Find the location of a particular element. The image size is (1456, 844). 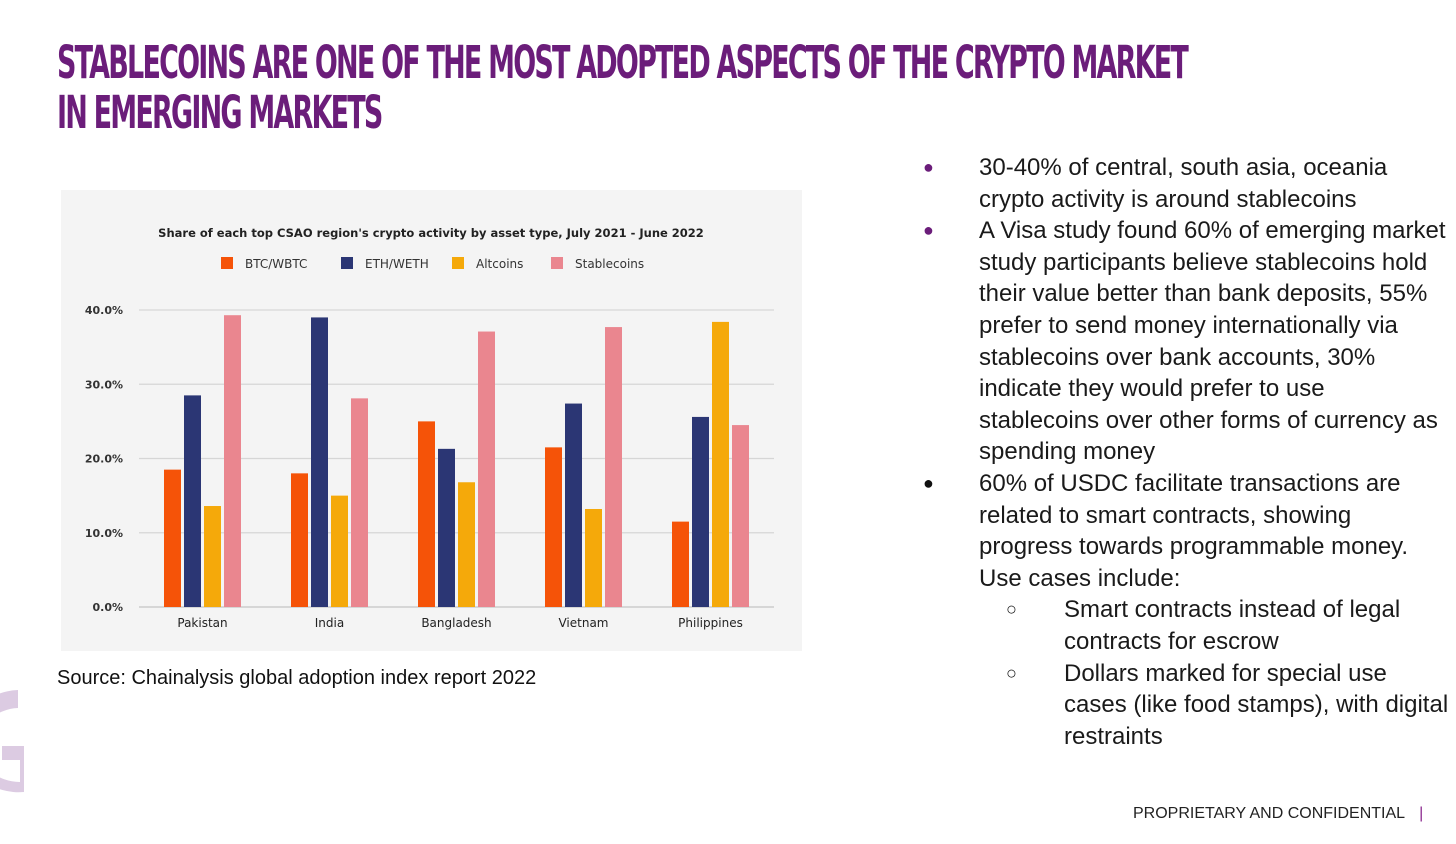

y-axis: 0.0% 10.0% 20.0% 30.0% 40.0% is located at coordinates (104, 459).